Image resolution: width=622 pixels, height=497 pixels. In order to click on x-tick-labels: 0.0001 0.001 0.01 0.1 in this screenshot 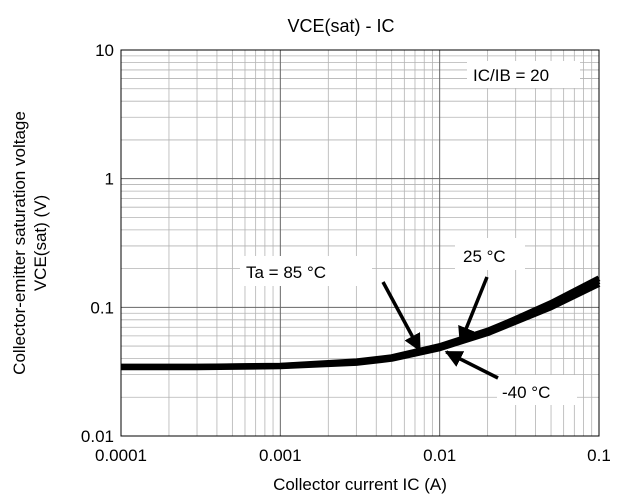, I will do `click(353, 455)`.